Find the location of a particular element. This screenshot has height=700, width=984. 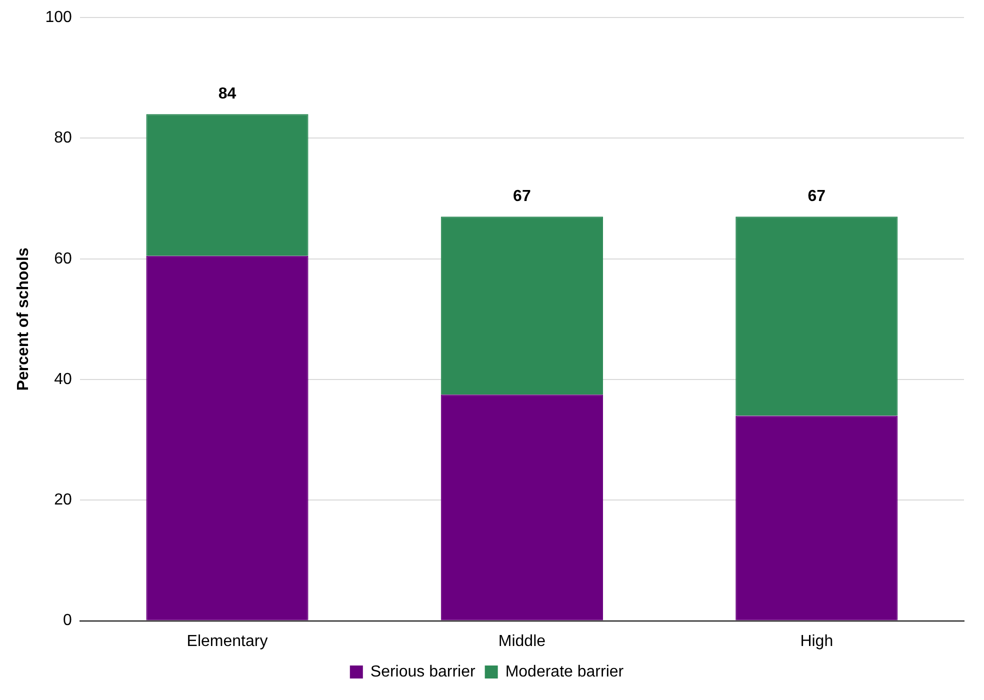

y-tick-label: 80 is located at coordinates (63, 138).